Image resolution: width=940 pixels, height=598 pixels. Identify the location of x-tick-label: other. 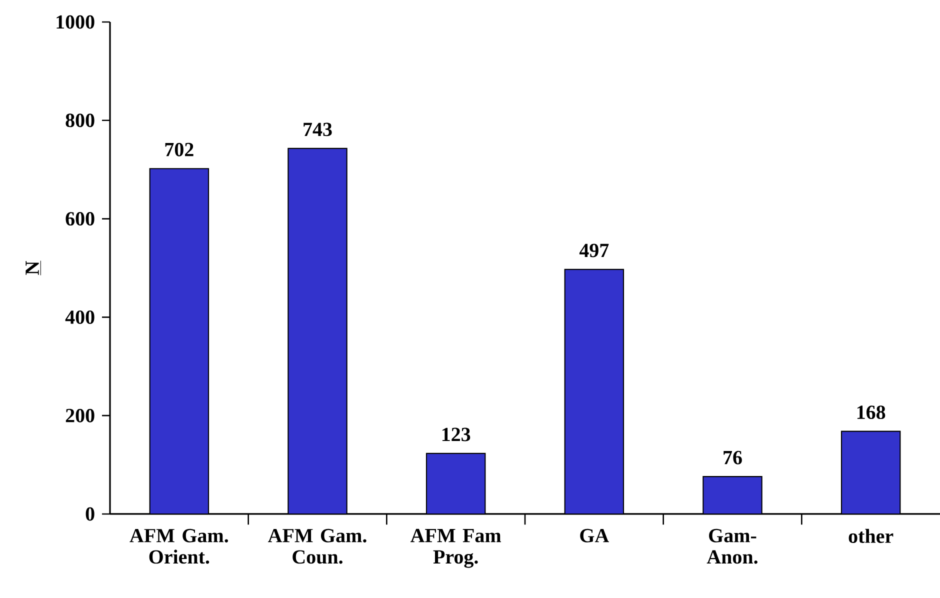
(871, 535).